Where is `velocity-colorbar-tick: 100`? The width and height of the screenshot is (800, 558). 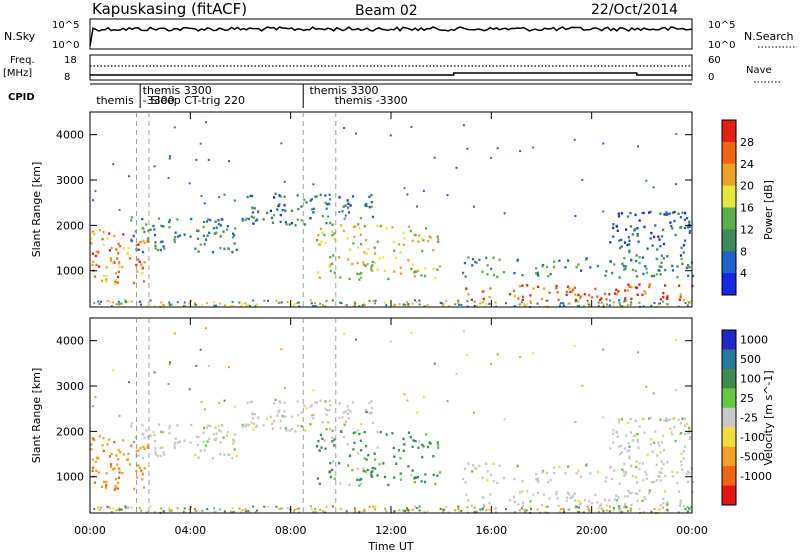
velocity-colorbar-tick: 100 is located at coordinates (750, 379).